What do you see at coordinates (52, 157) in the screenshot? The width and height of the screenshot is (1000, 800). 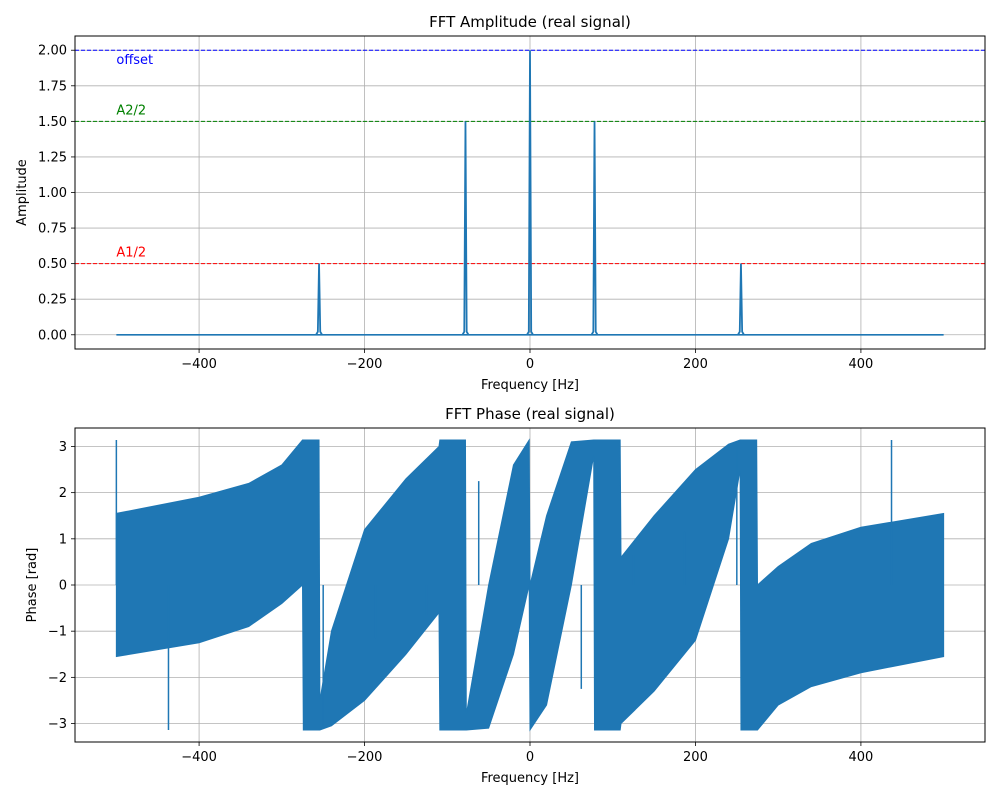 I see `amplitude-y-tick-label: 1.25` at bounding box center [52, 157].